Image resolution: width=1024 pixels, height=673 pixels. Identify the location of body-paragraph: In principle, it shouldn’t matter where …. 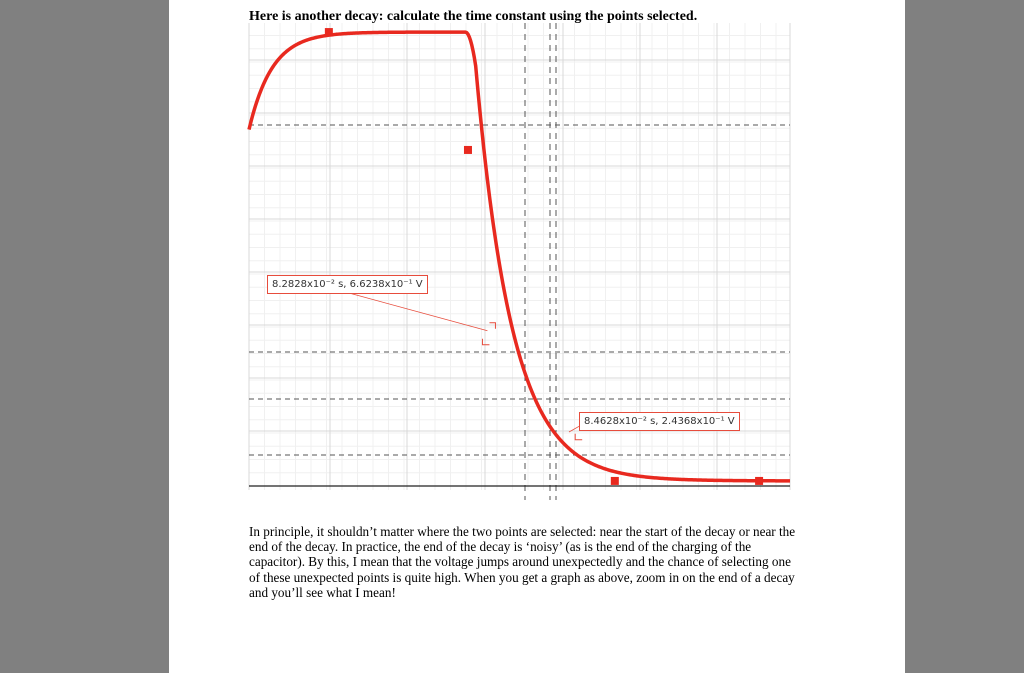
(522, 562).